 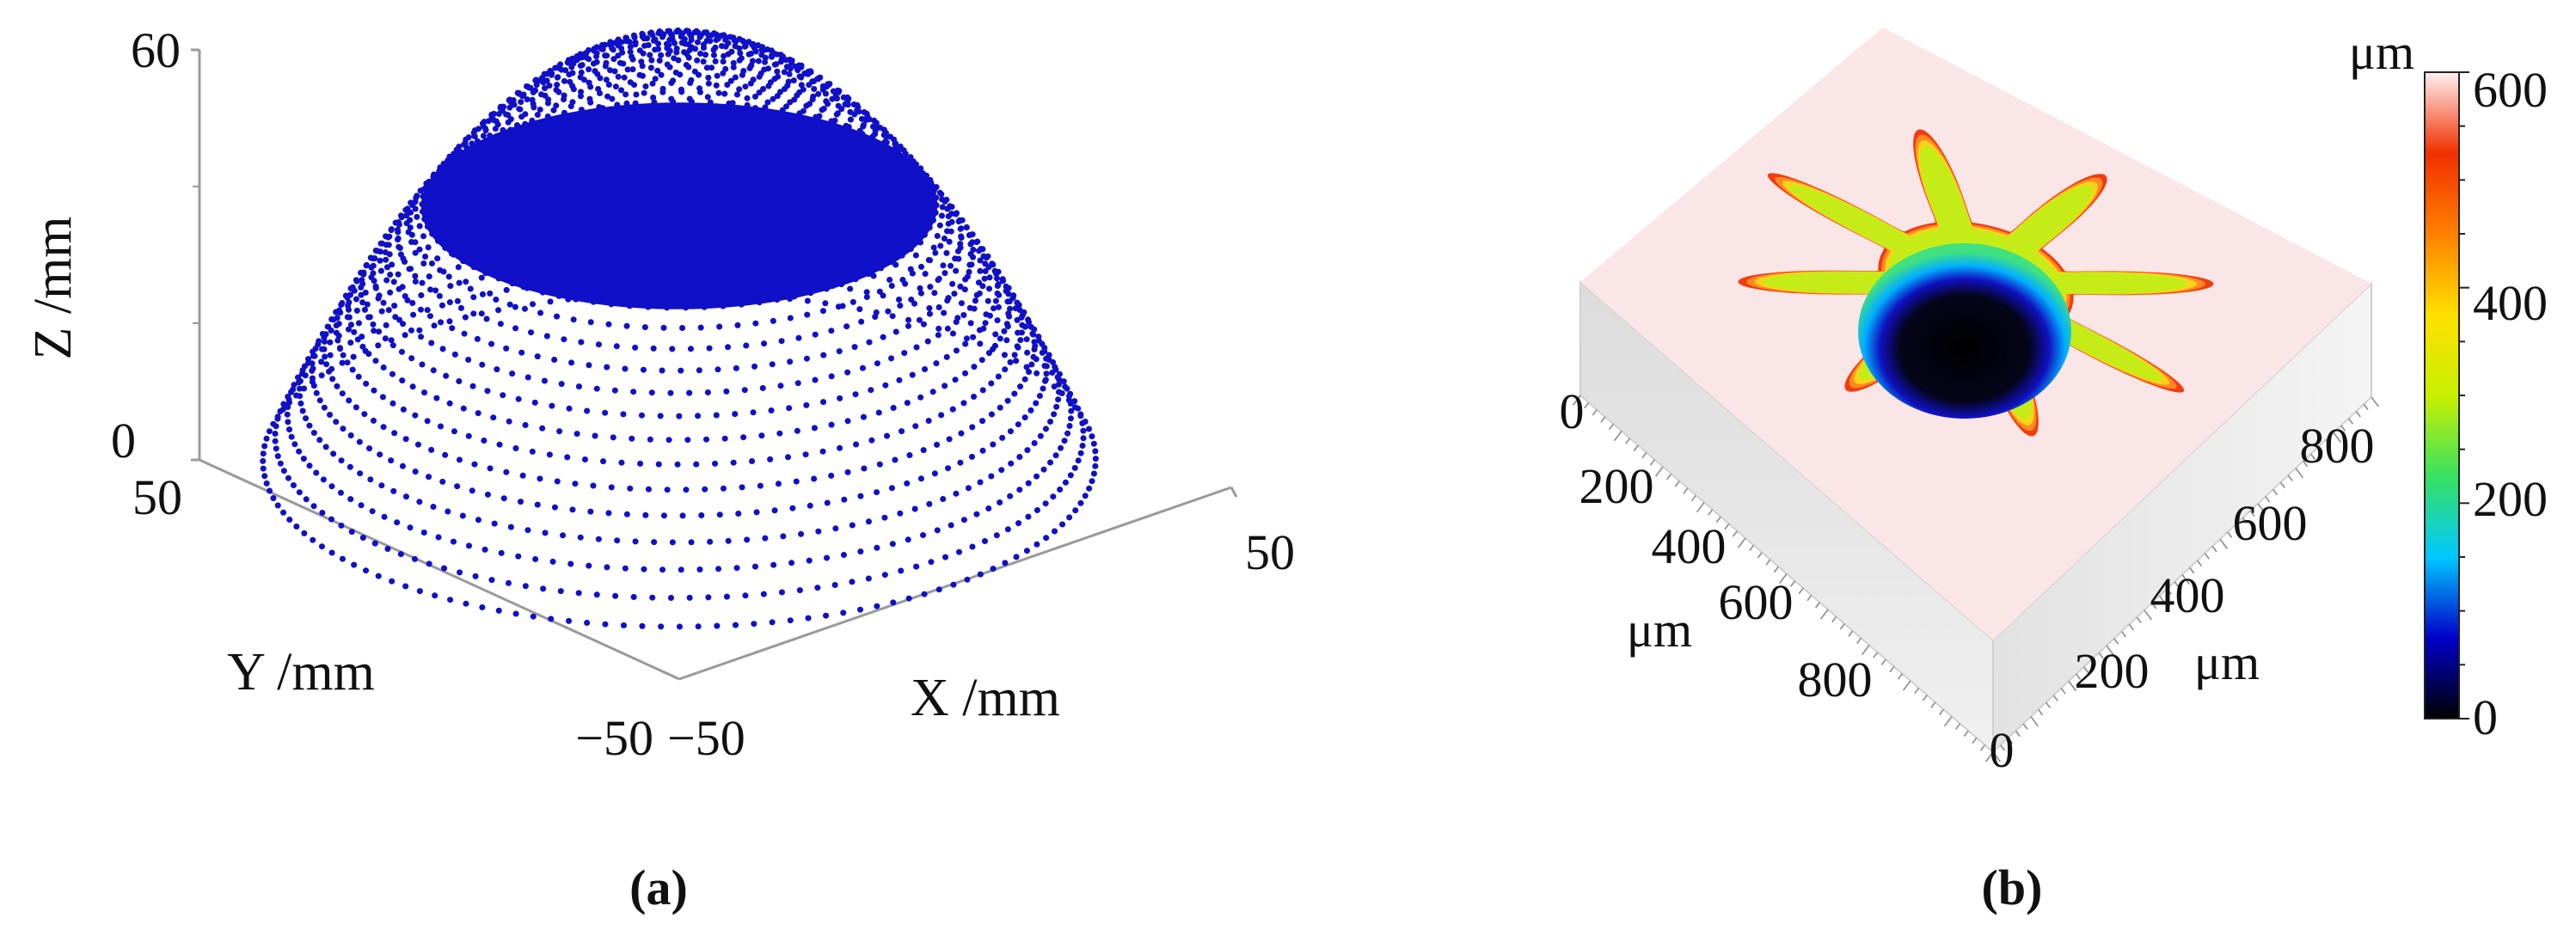 What do you see at coordinates (124, 440) in the screenshot?
I see `z-tick-label-0: 0` at bounding box center [124, 440].